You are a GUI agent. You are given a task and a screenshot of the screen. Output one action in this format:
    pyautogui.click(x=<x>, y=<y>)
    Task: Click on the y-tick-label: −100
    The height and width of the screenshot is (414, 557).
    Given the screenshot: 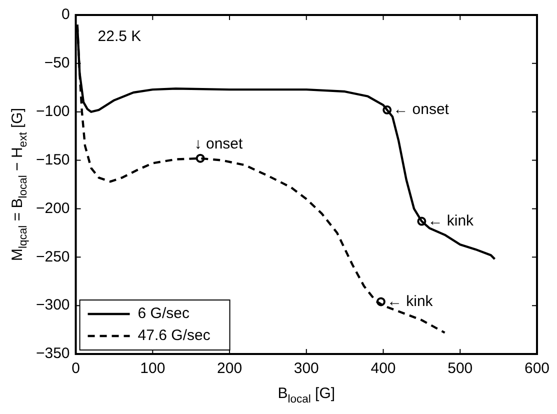 What is the action you would take?
    pyautogui.click(x=53, y=111)
    